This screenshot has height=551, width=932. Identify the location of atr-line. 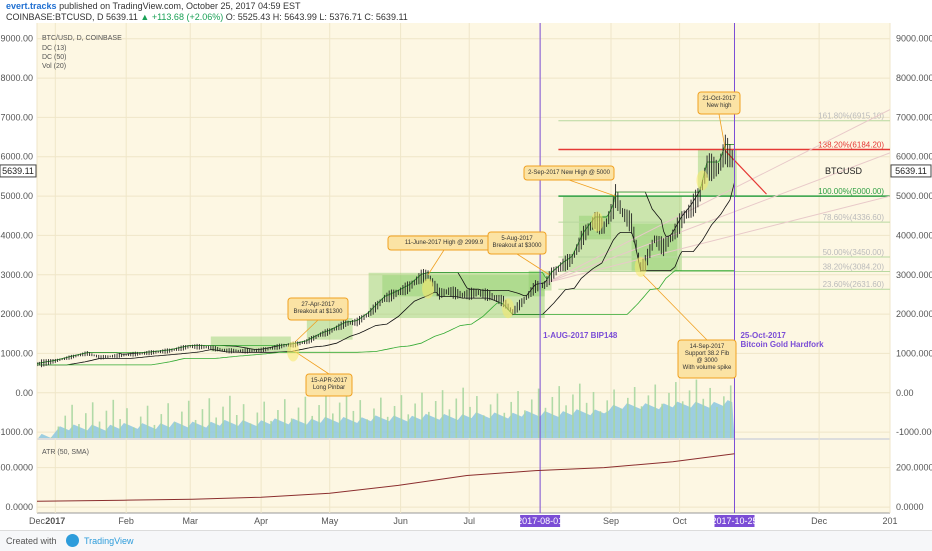
(386, 477).